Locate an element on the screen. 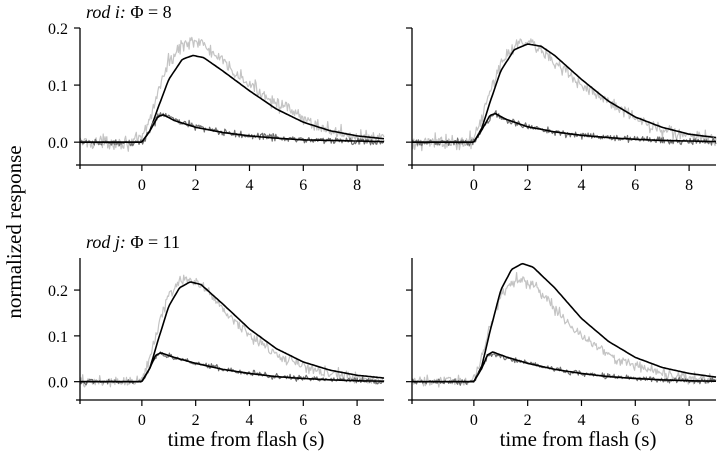 The height and width of the screenshot is (451, 720). y-axis-label: normalized response is located at coordinates (14, 231).